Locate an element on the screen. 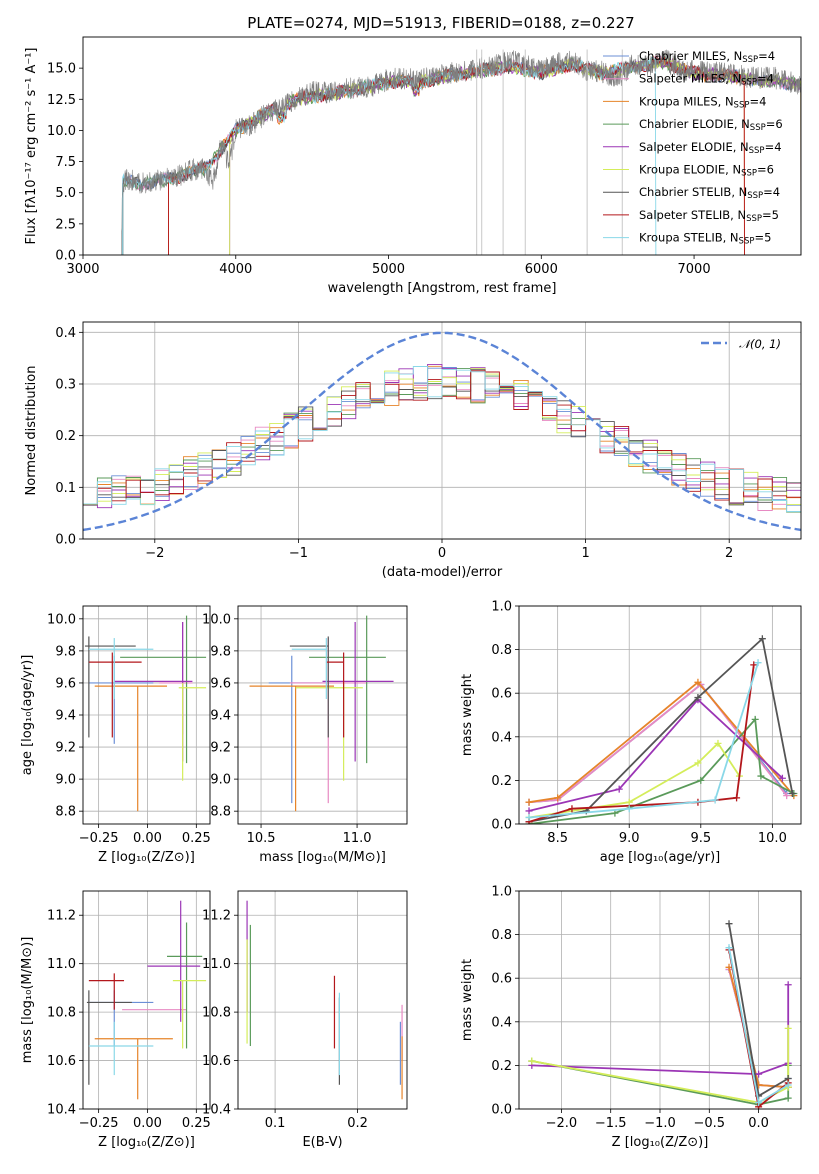 The height and width of the screenshot is (1174, 819). y-tick-label: 9.4 is located at coordinates (65, 716).